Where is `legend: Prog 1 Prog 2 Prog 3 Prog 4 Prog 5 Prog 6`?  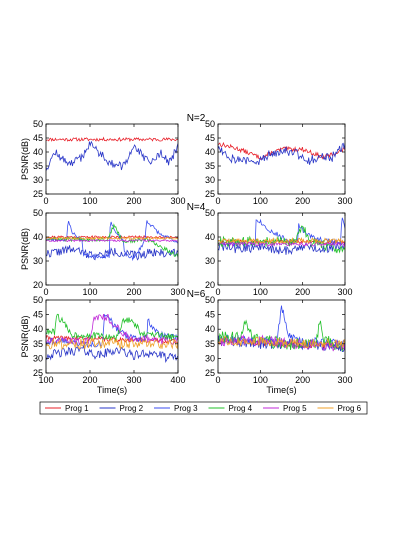 legend: Prog 1 Prog 2 Prog 3 Prog 4 Prog 5 Prog 6 is located at coordinates (203, 408).